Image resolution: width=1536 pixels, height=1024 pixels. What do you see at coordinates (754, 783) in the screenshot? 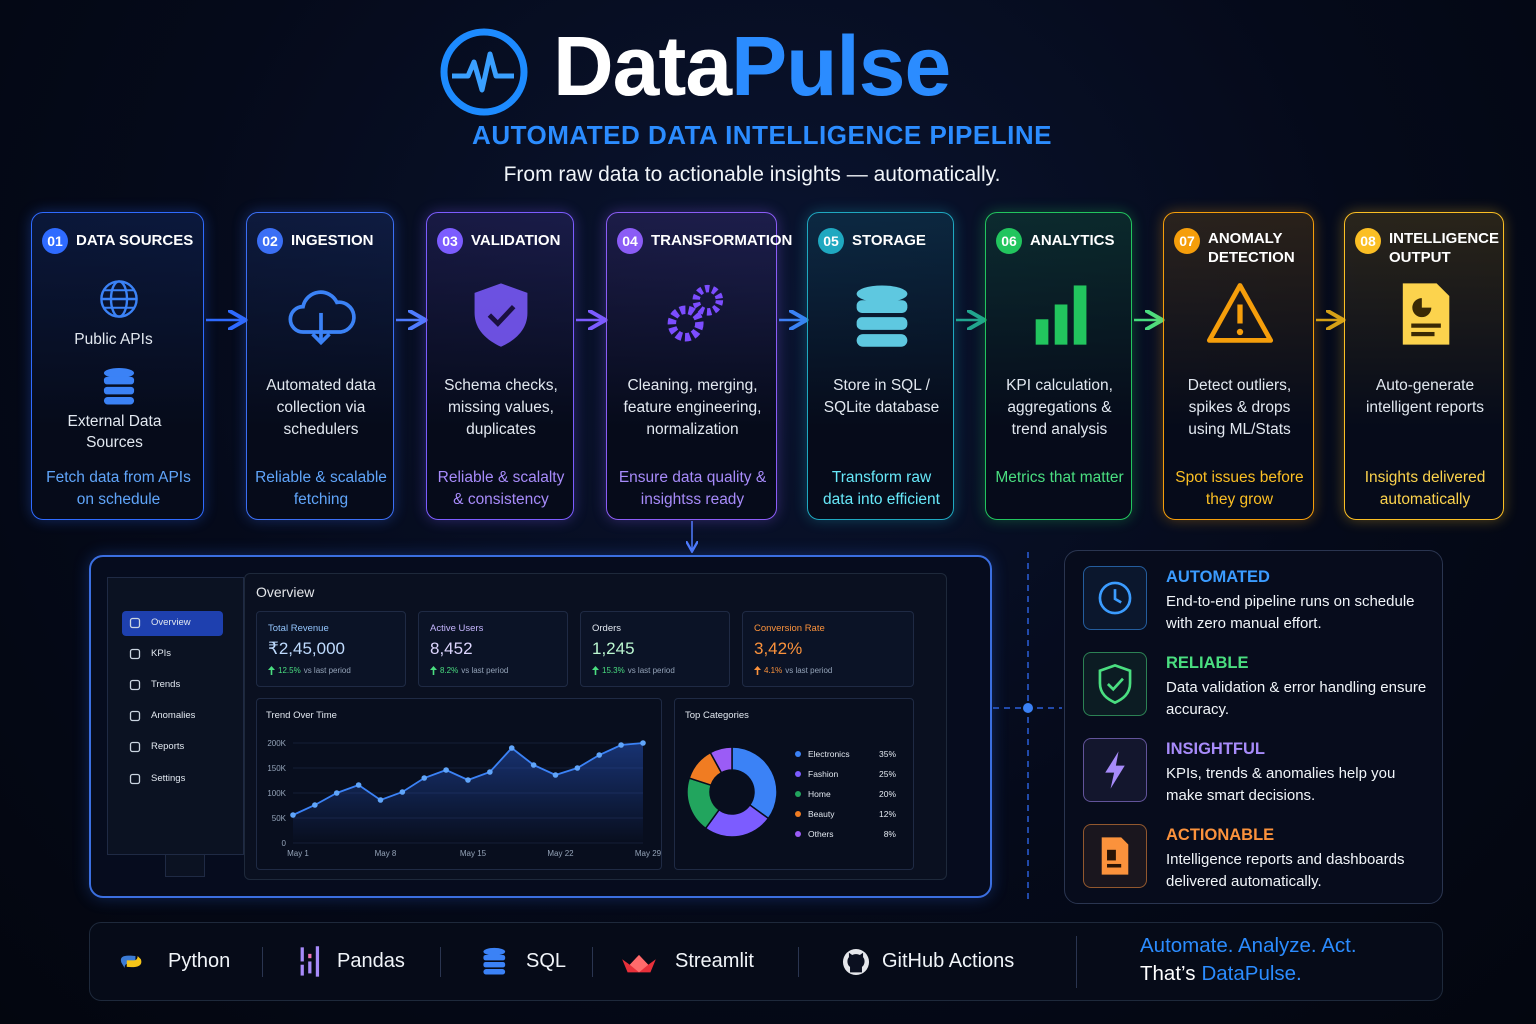
I see `donut-slice` at bounding box center [754, 783].